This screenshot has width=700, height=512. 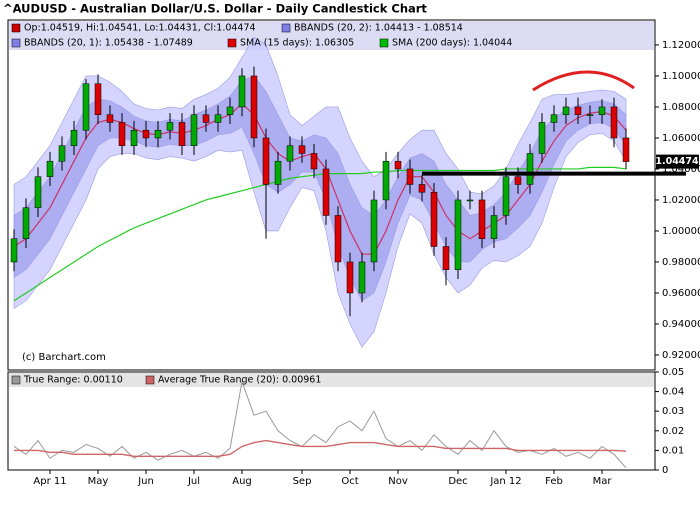 I want to click on x-tick-label: Sep, so click(x=302, y=481).